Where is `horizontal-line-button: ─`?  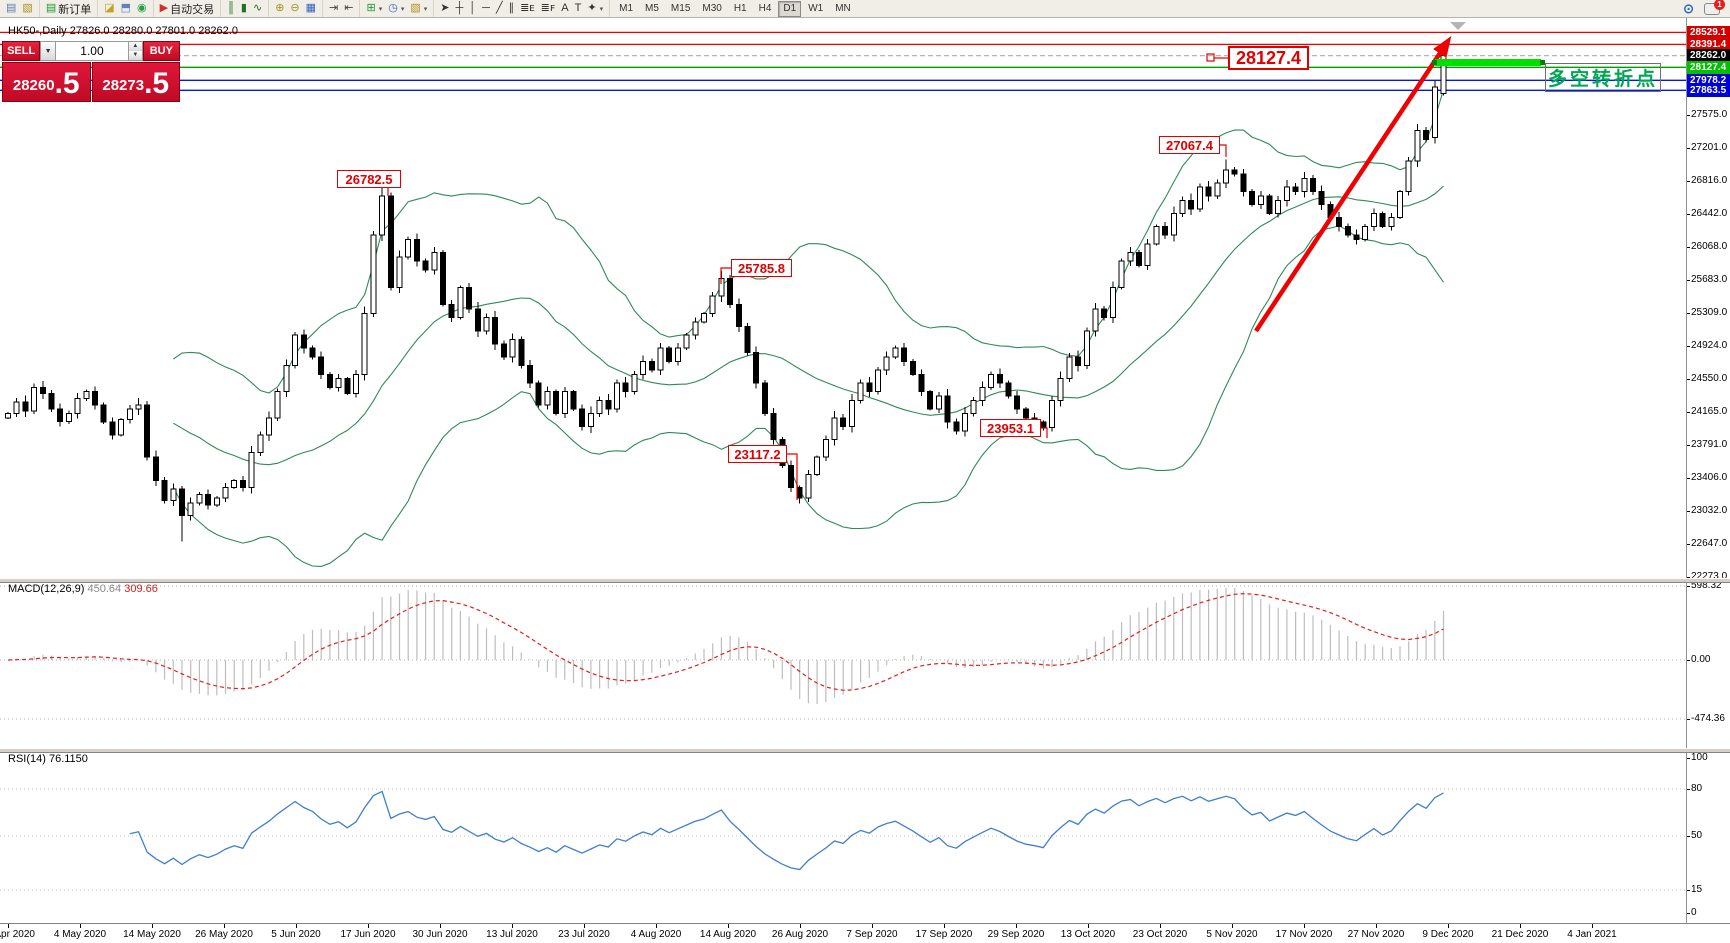 horizontal-line-button: ─ is located at coordinates (486, 8).